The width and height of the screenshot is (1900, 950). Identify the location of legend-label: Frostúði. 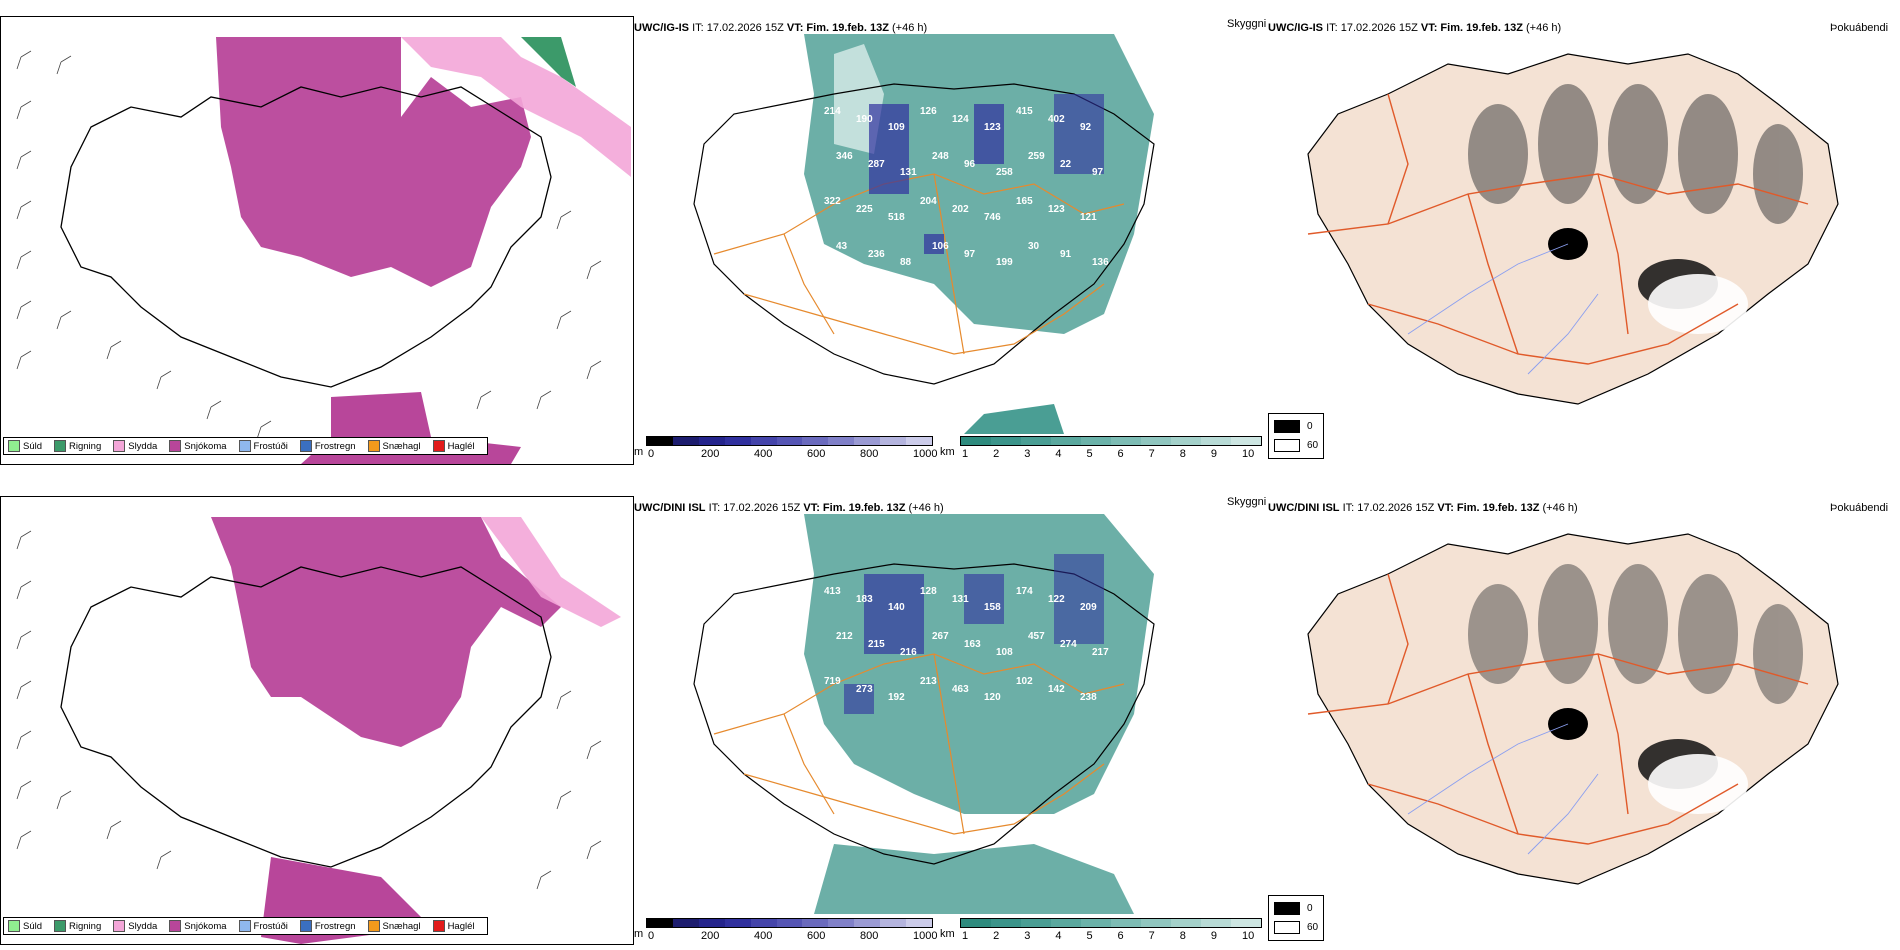
(270, 446).